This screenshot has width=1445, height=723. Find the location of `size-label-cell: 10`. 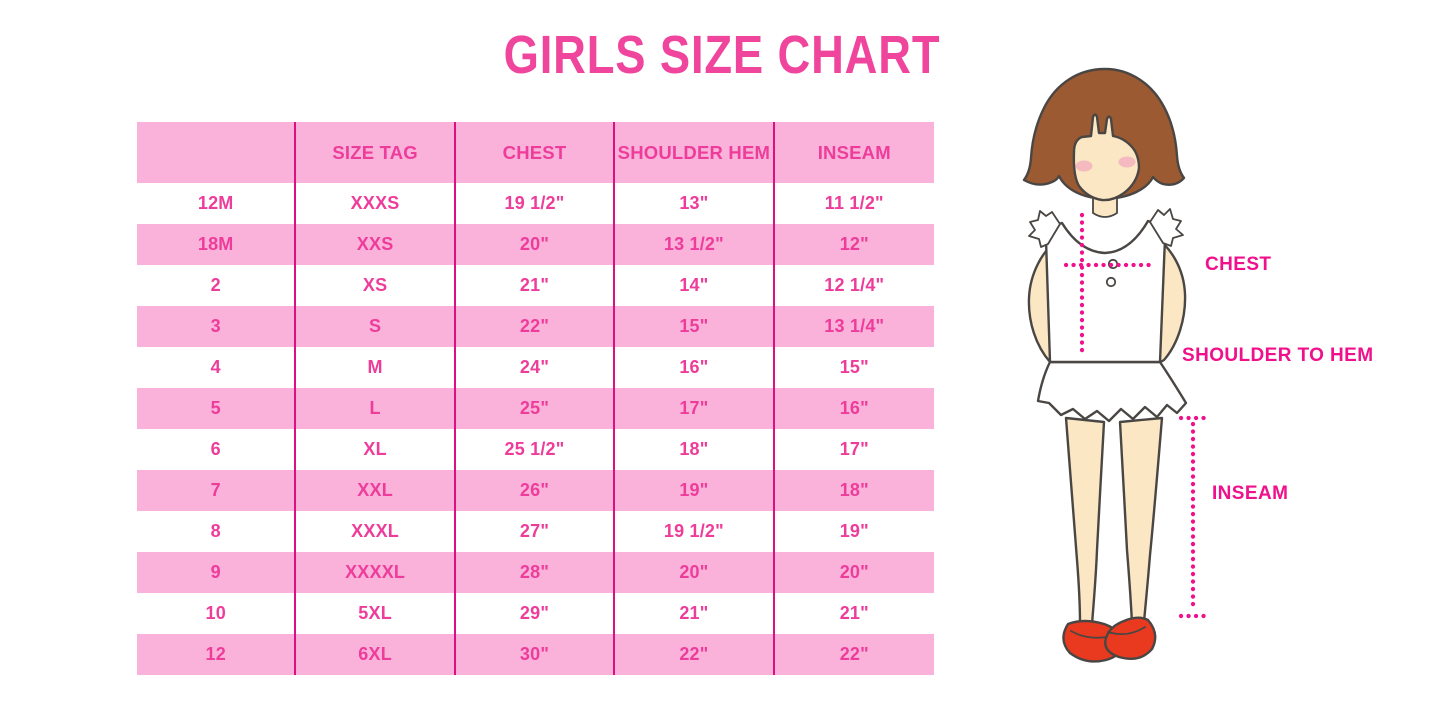

size-label-cell: 10 is located at coordinates (217, 613).